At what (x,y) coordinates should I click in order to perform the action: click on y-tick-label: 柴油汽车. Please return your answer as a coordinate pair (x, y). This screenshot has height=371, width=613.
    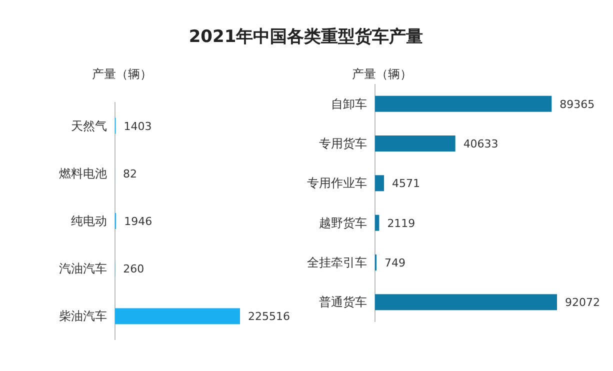
    Looking at the image, I should click on (83, 316).